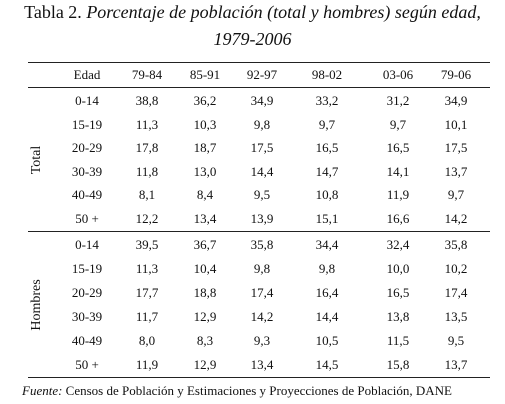 The height and width of the screenshot is (404, 505). What do you see at coordinates (327, 218) in the screenshot?
I see `cell-value: 15,1` at bounding box center [327, 218].